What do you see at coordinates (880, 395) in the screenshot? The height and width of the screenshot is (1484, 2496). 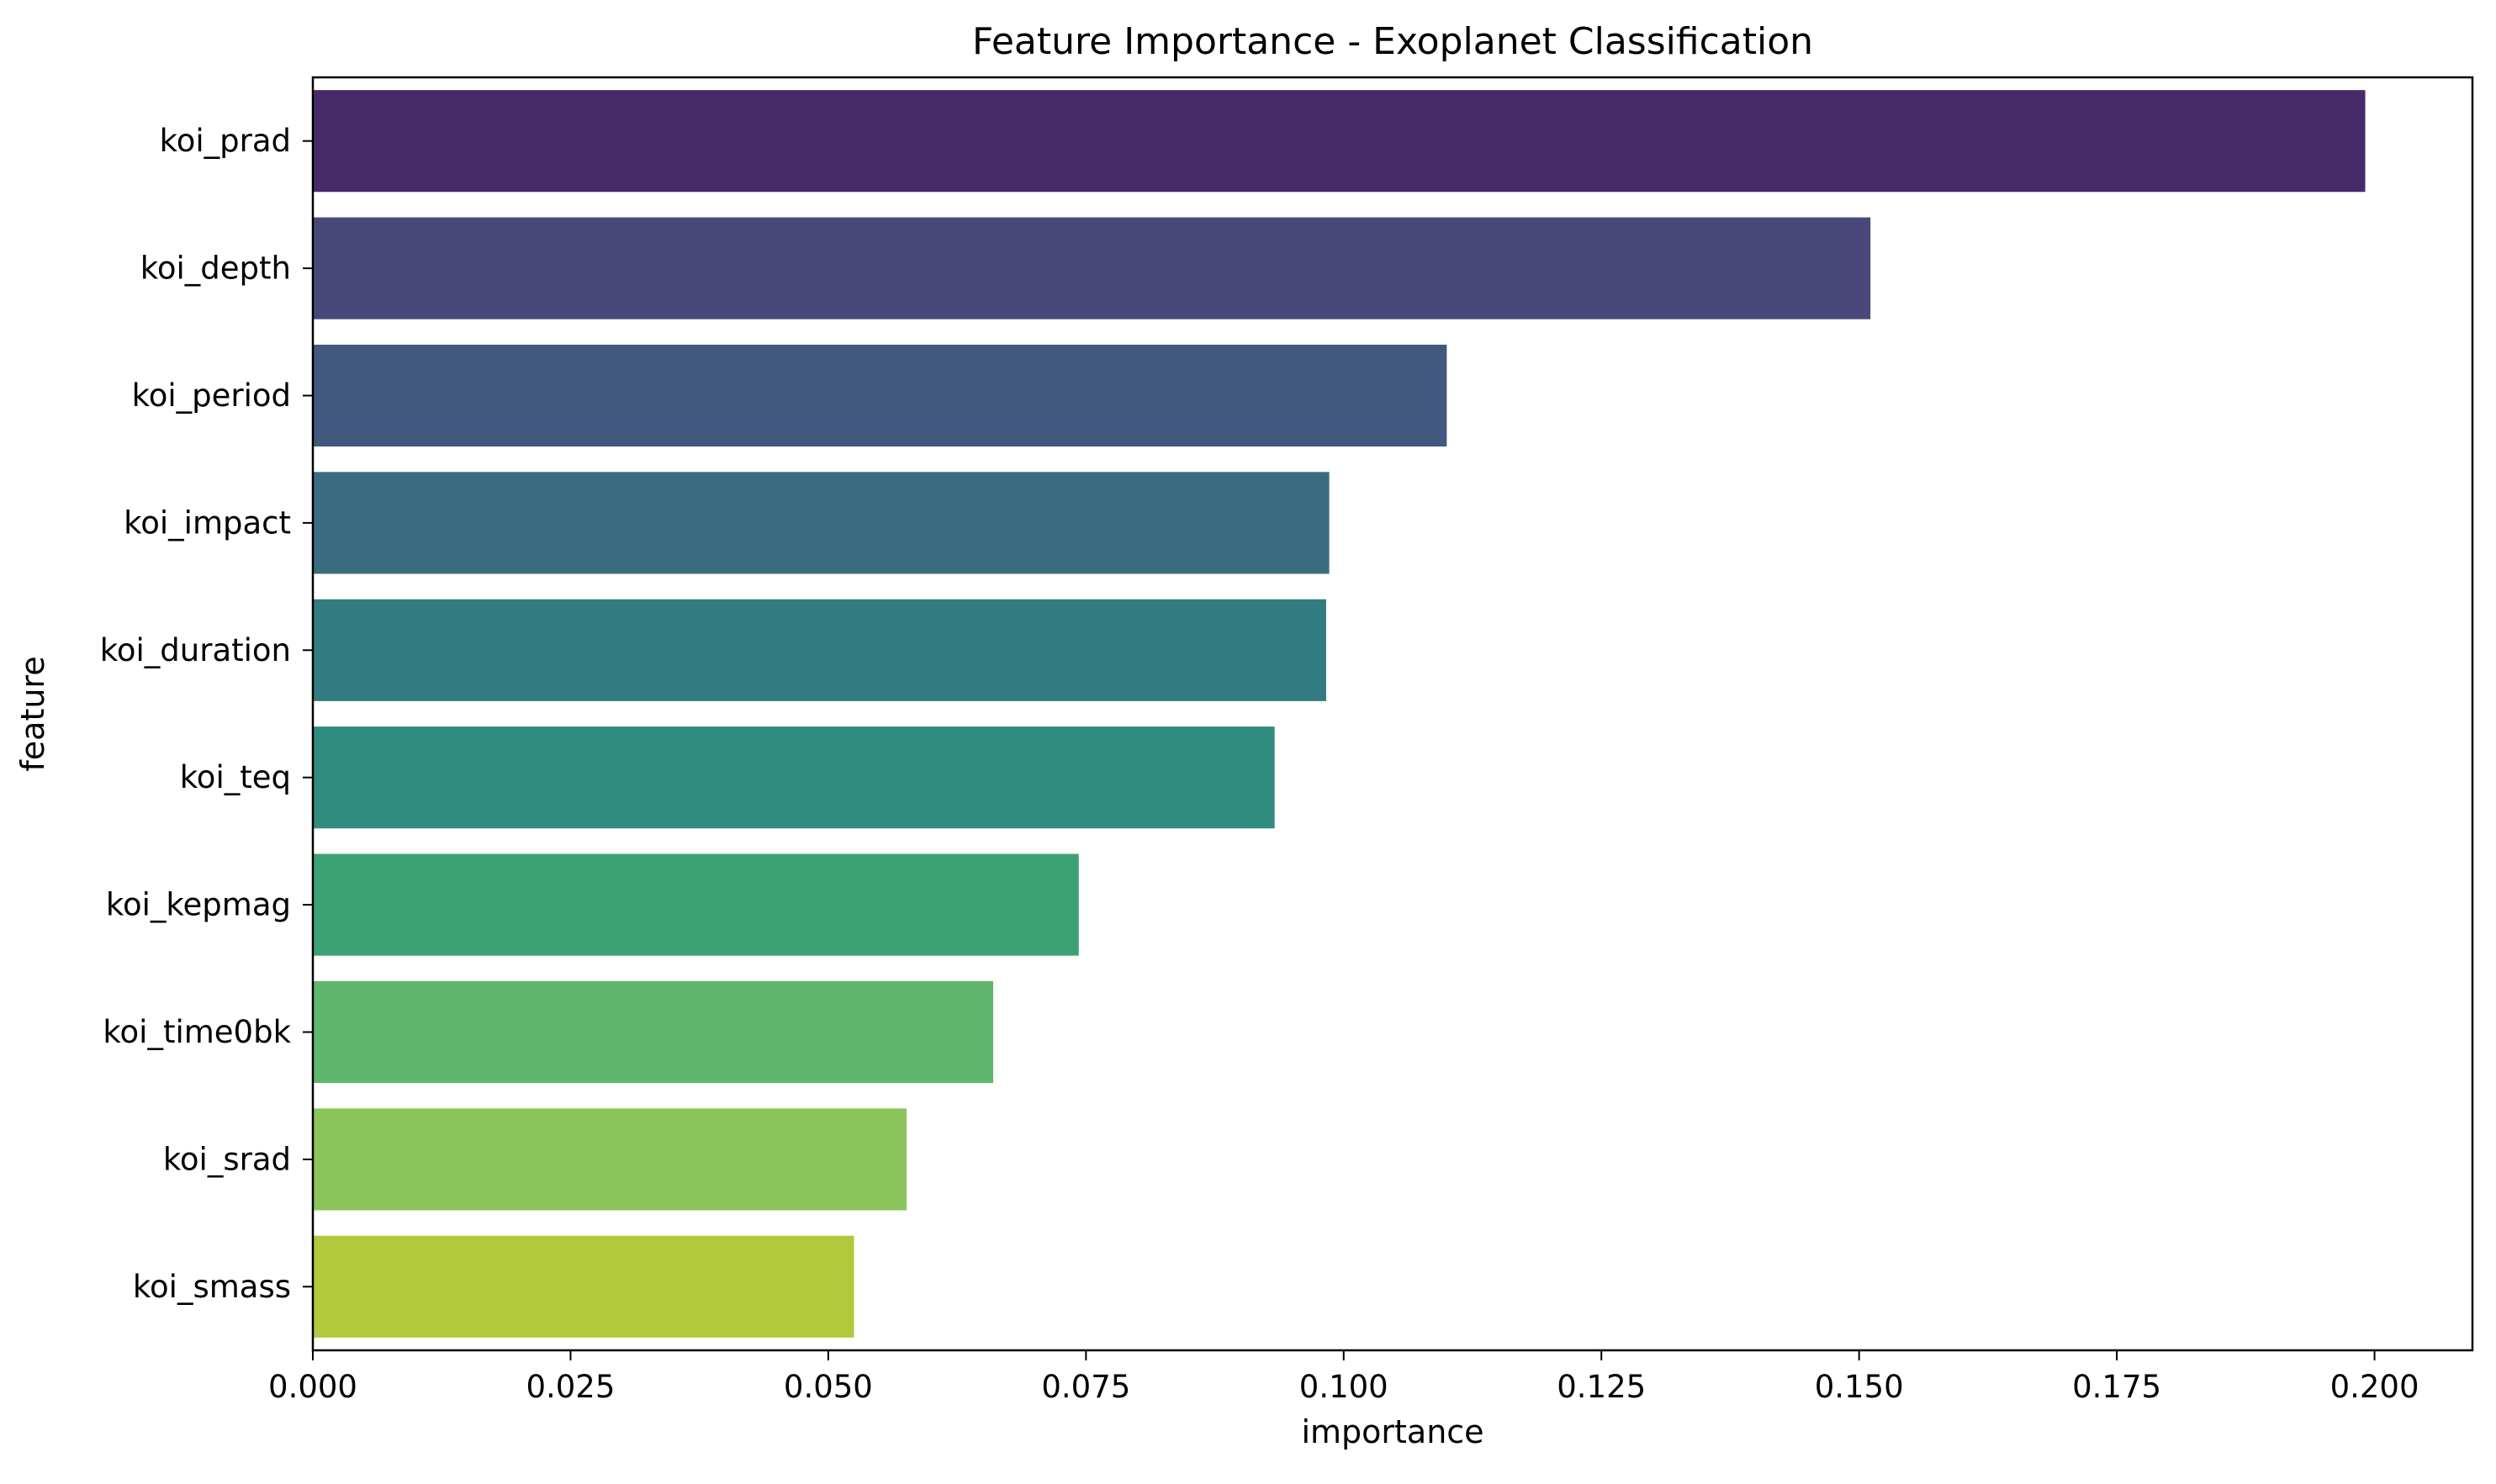 I see `bar-koi-period` at bounding box center [880, 395].